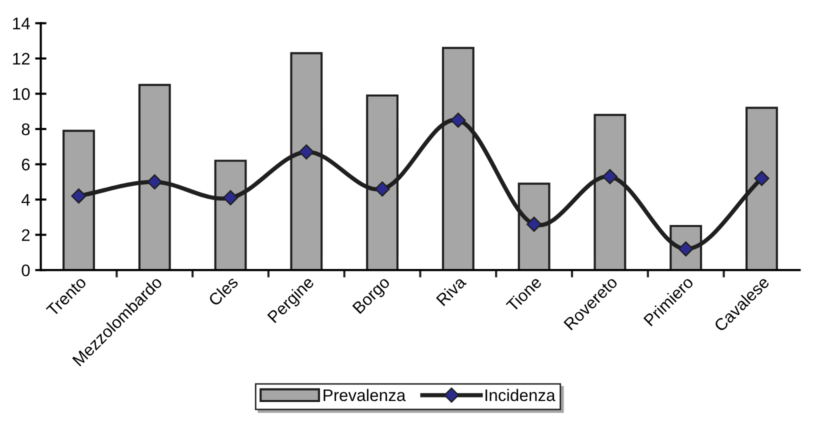 This screenshot has height=422, width=816. I want to click on y-tick-label: 0, so click(26, 270).